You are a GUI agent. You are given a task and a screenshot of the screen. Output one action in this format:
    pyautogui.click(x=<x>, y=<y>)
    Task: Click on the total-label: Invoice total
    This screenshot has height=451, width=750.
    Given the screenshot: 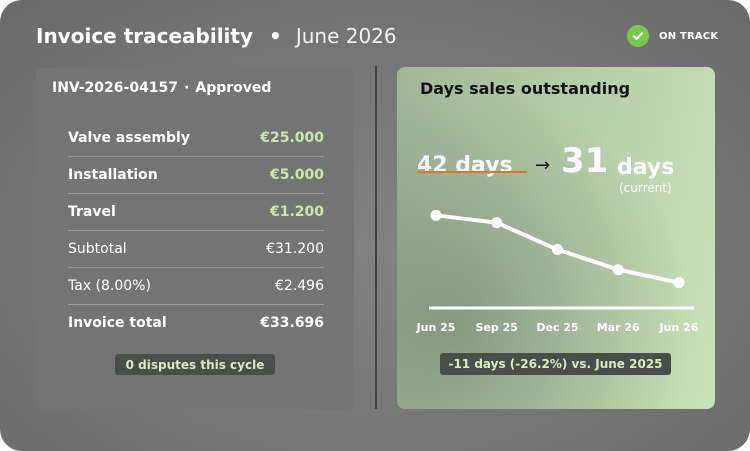 What is the action you would take?
    pyautogui.click(x=117, y=322)
    